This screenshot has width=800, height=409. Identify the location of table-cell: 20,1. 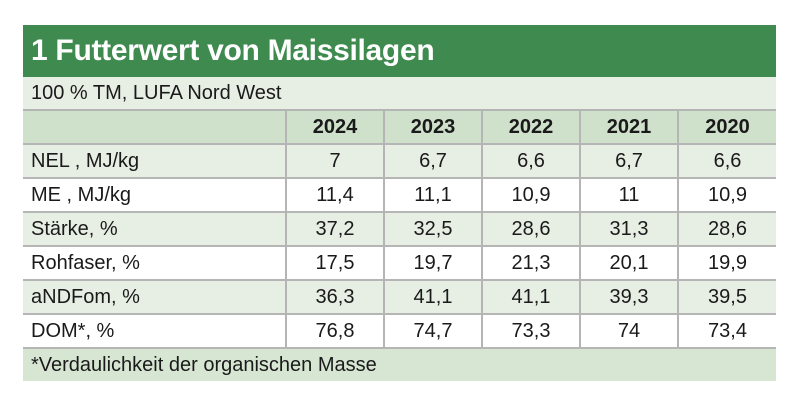
(628, 263).